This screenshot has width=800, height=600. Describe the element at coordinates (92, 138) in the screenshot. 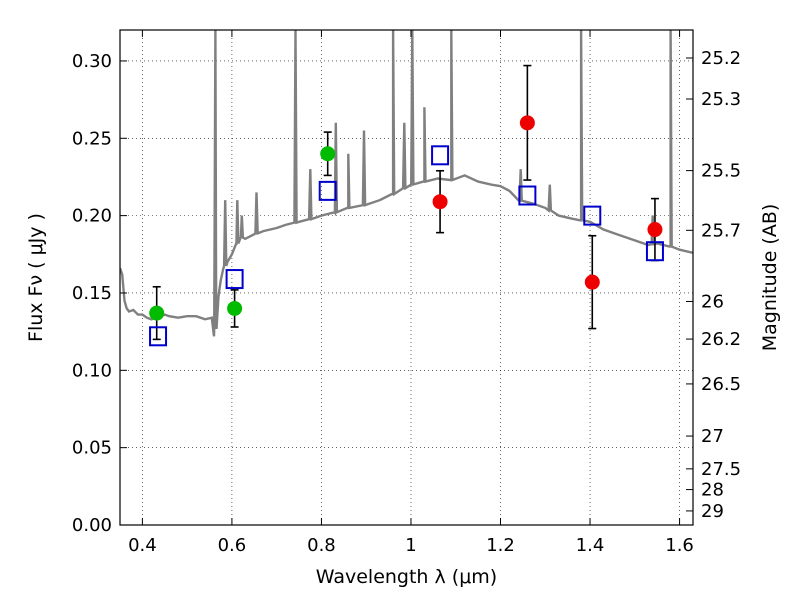

I see `y-tick-label: 0.25` at that location.